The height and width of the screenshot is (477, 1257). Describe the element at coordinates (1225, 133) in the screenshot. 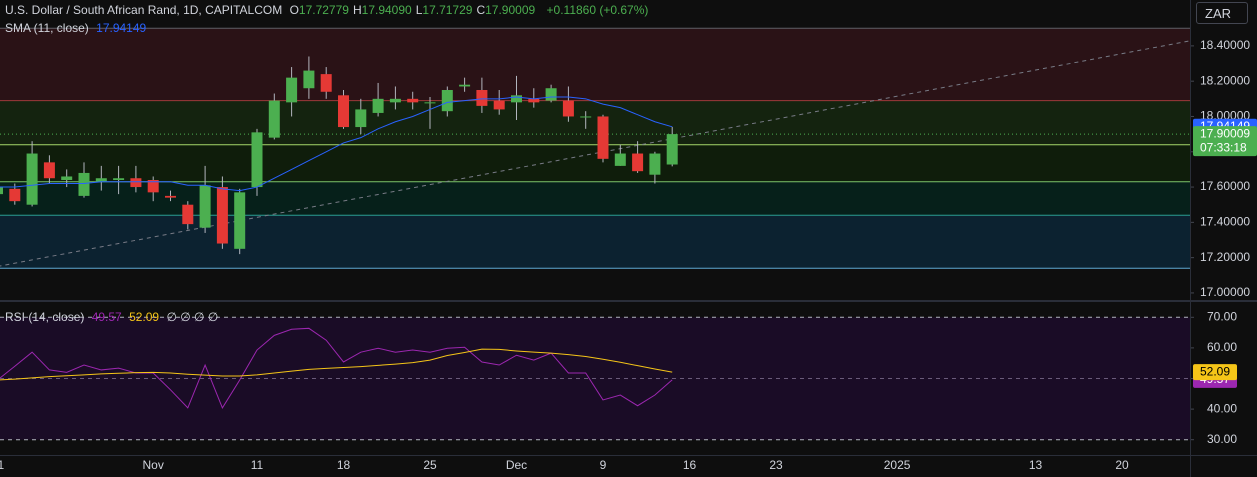

I see `price-badge-label: 17.90009` at that location.